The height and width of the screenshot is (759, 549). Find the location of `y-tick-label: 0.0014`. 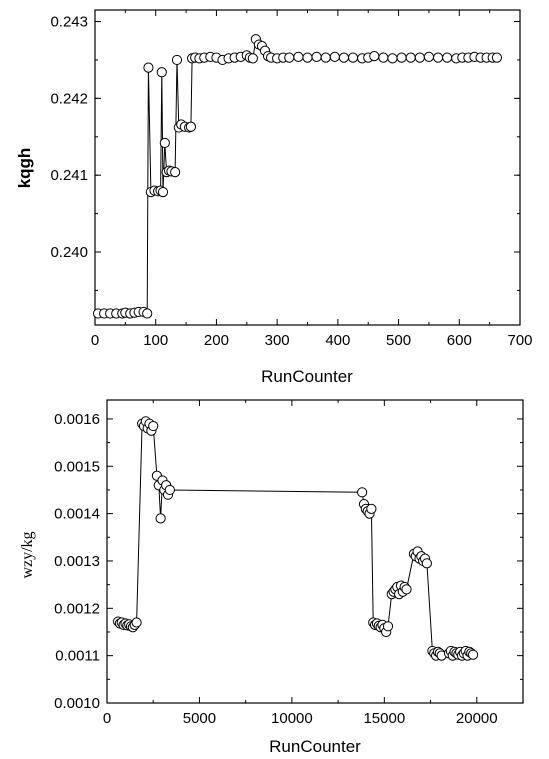

y-tick-label: 0.0014 is located at coordinates (77, 514).